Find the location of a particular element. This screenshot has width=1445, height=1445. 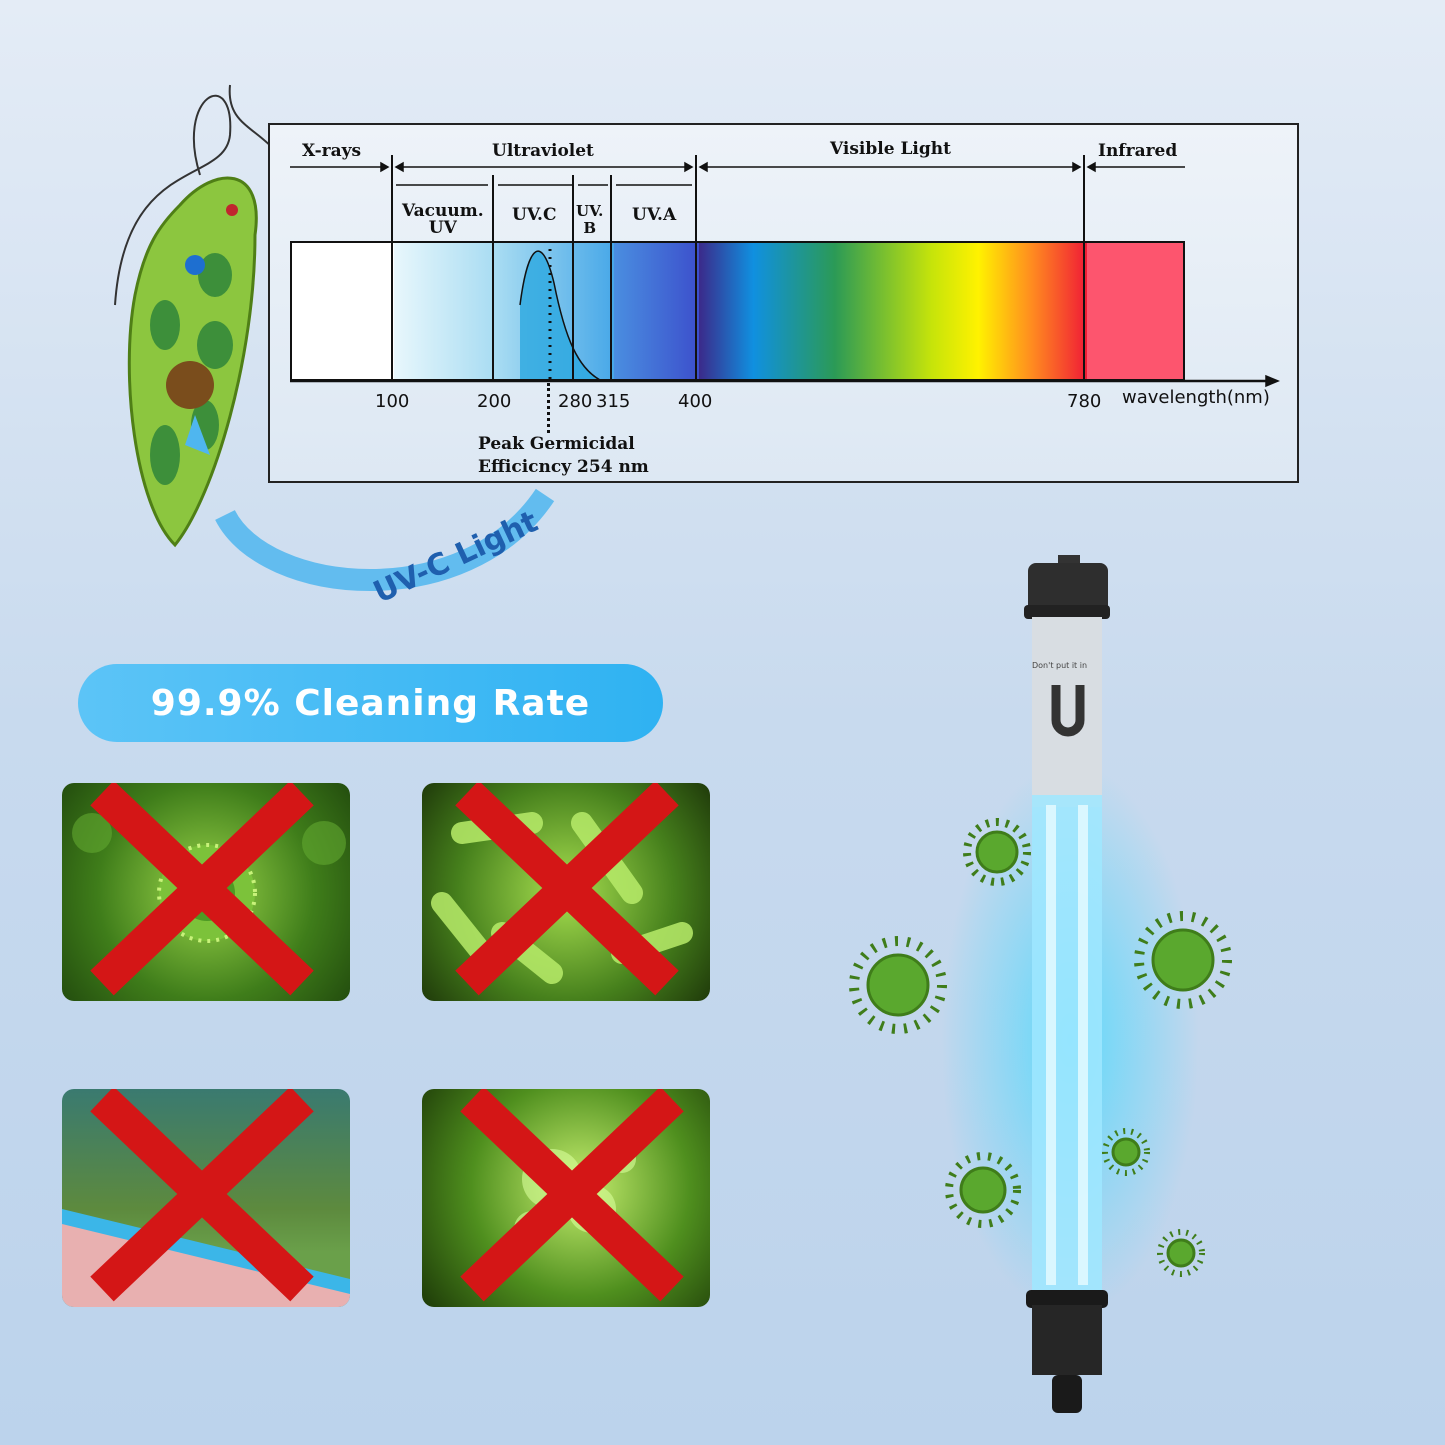

germs is located at coordinates (1040, 1047).